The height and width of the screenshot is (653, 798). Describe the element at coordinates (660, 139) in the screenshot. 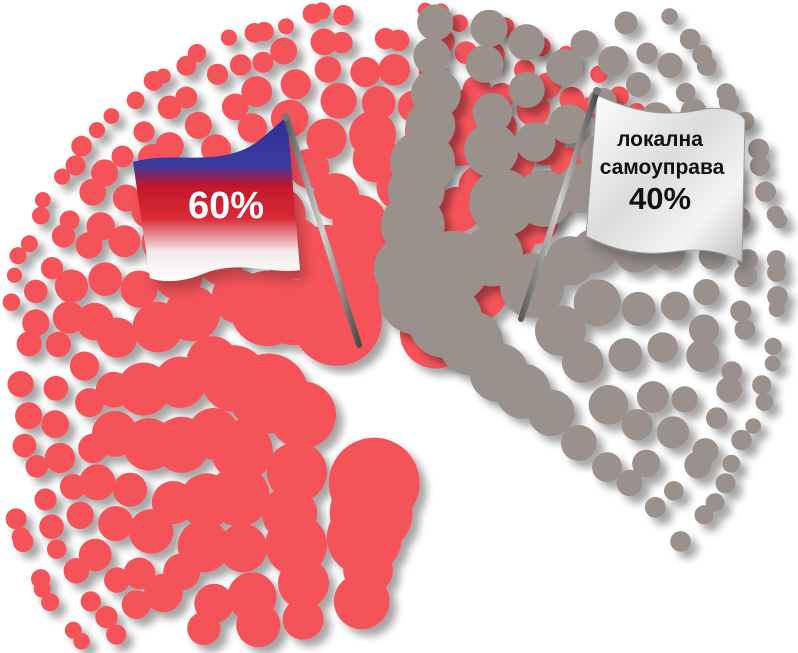

I see `flag-2-label-line-1: локална` at that location.